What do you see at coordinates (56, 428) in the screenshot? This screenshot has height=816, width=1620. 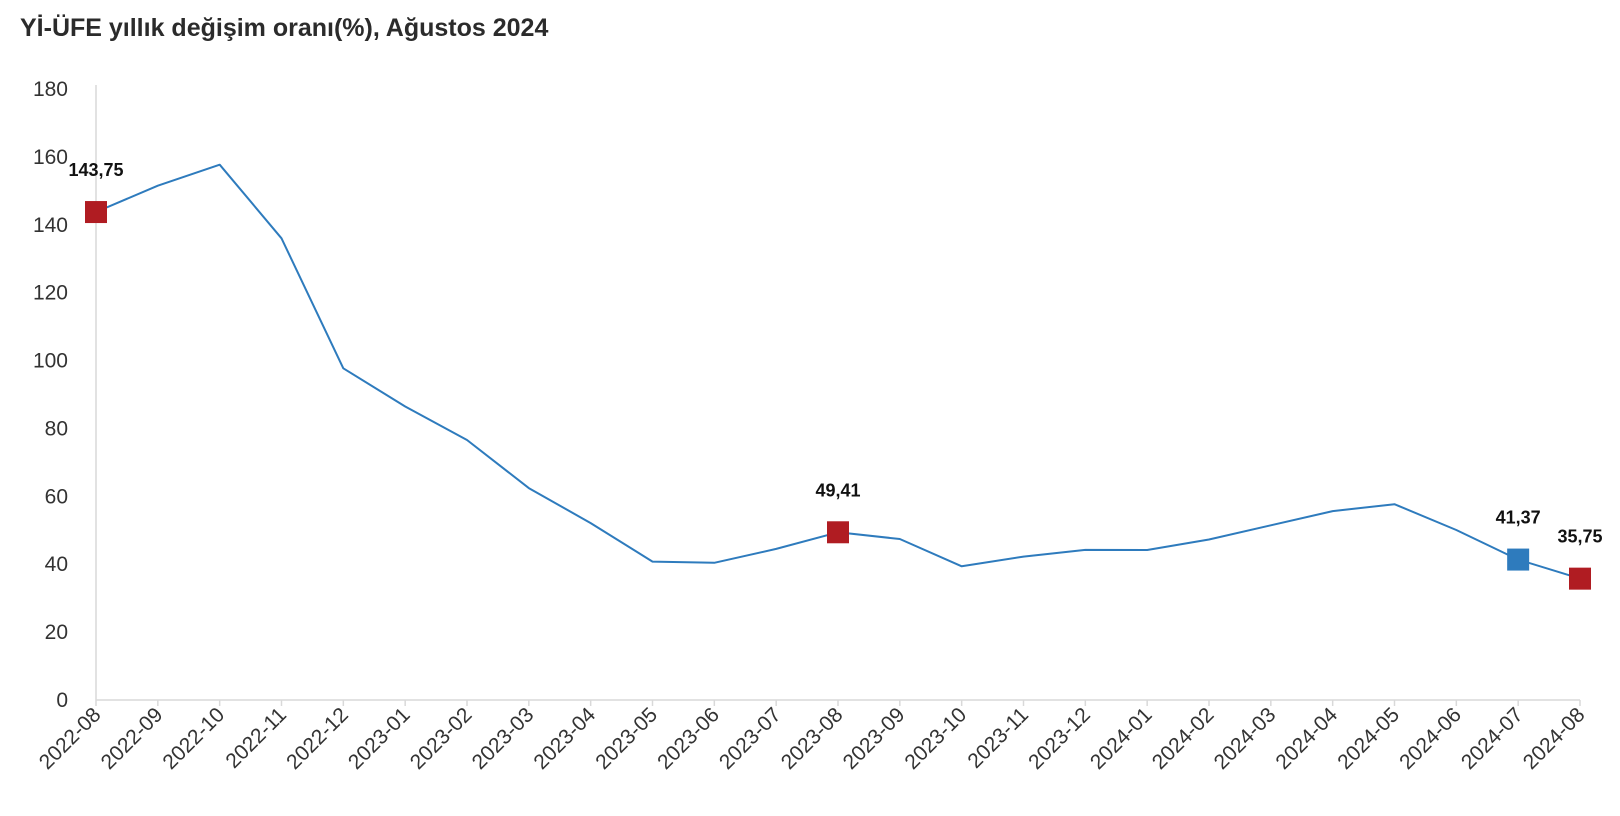 I see `y-tick-label: 80` at bounding box center [56, 428].